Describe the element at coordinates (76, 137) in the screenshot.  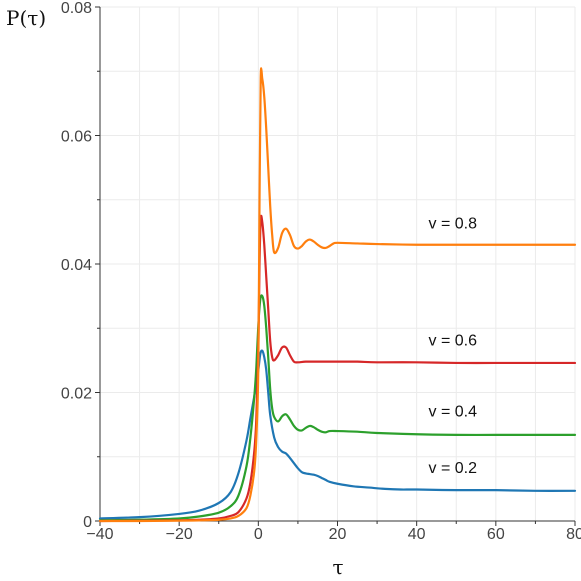
I see `y-tick-label: 0.06` at that location.